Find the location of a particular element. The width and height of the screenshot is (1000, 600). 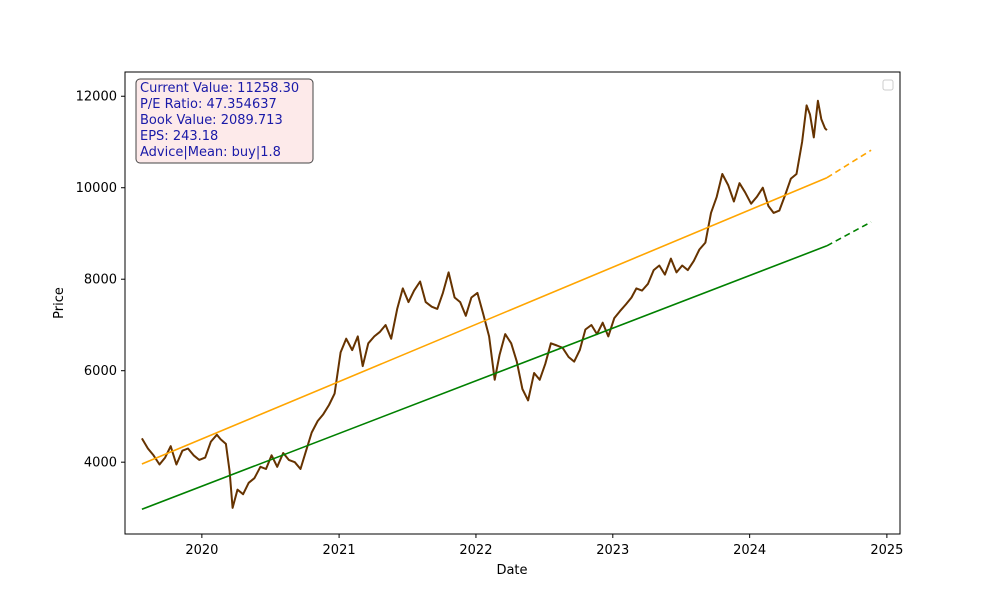

upper-trend-line-projection is located at coordinates (849, 164).